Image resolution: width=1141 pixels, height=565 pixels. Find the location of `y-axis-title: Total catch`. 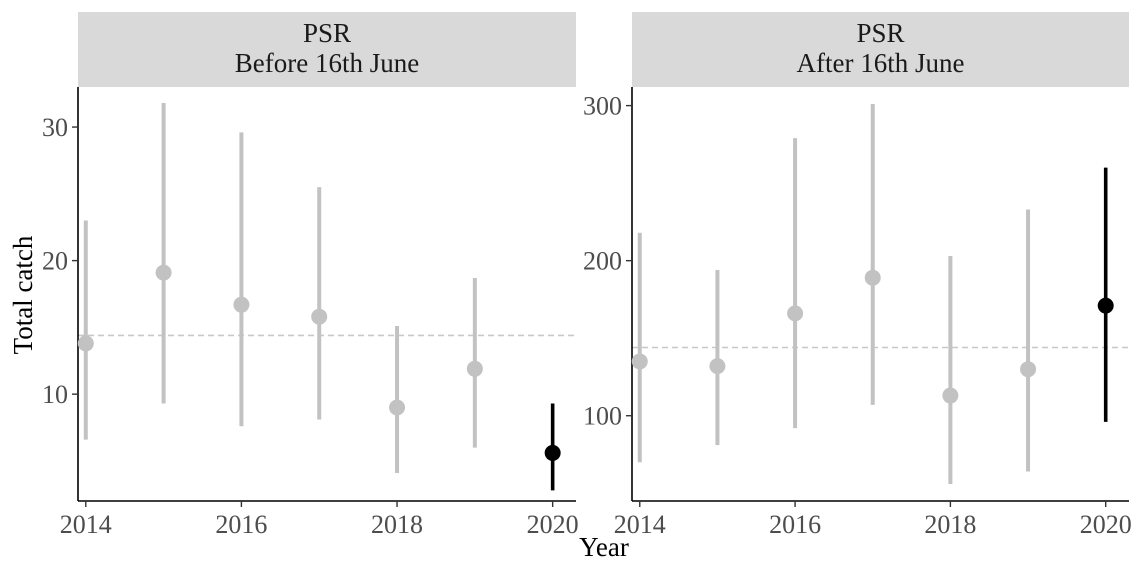

y-axis-title: Total catch is located at coordinates (23, 294).